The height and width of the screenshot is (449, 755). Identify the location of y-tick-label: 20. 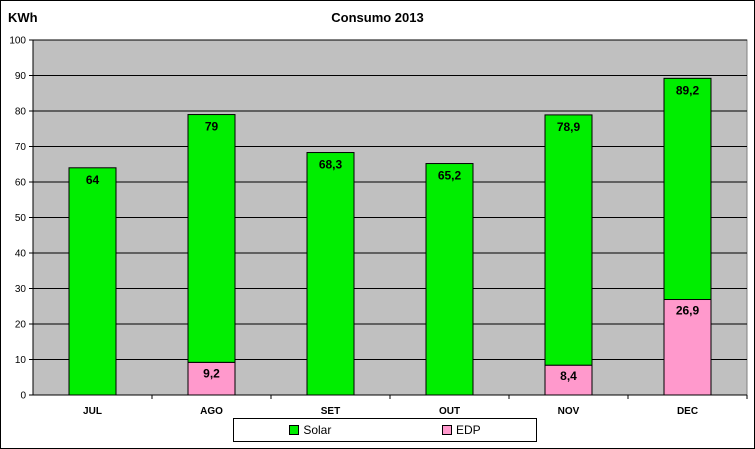
(21, 325).